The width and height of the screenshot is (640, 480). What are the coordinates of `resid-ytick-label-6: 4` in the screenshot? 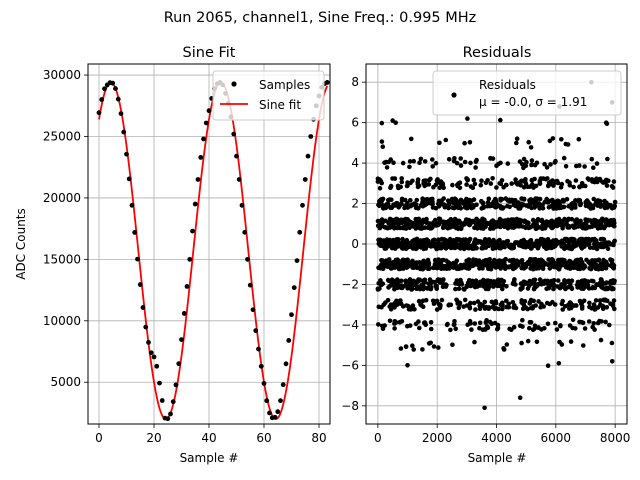 It's located at (355, 163).